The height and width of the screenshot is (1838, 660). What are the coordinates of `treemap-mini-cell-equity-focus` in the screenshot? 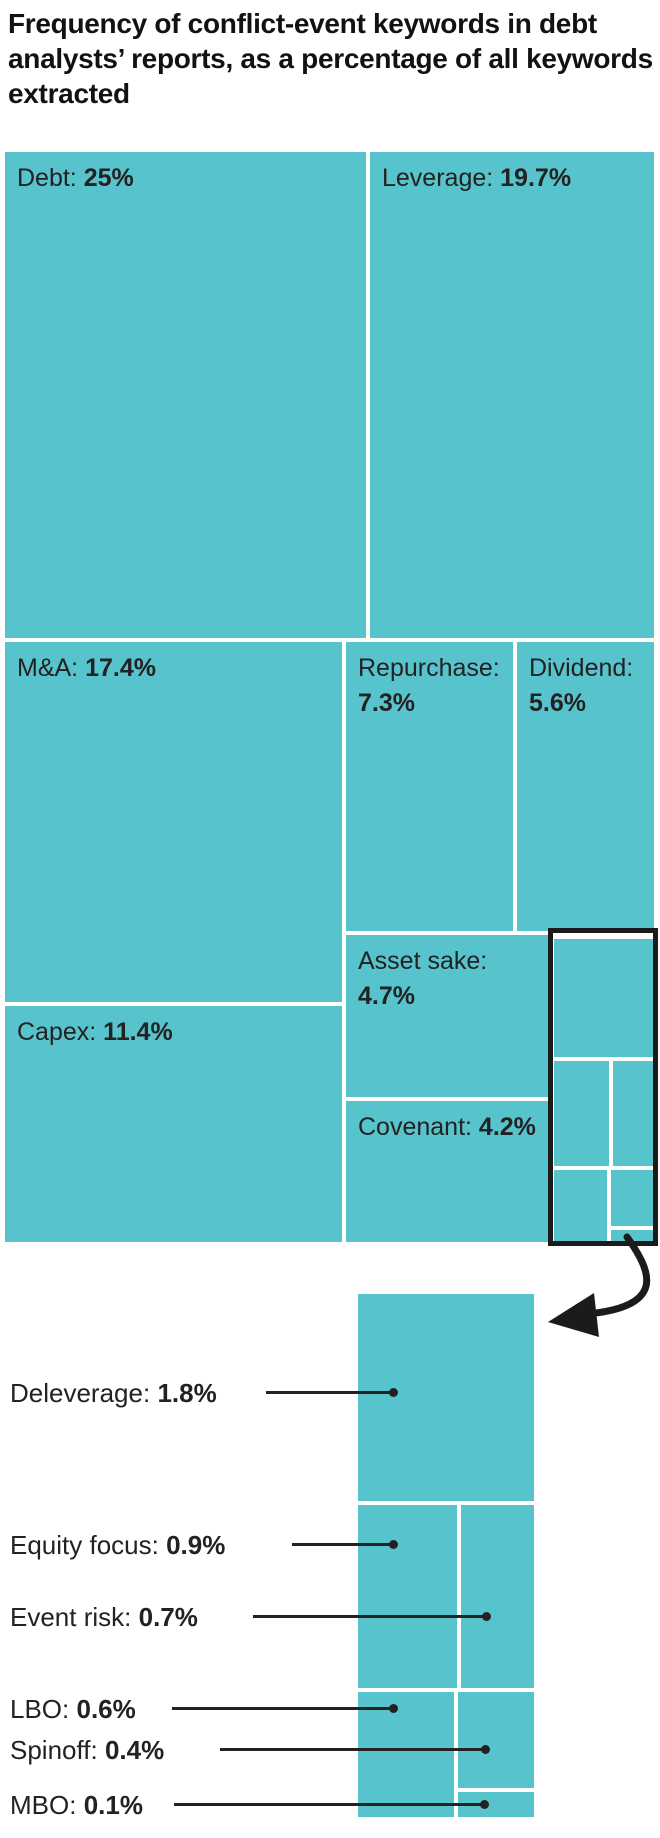 It's located at (581, 1113).